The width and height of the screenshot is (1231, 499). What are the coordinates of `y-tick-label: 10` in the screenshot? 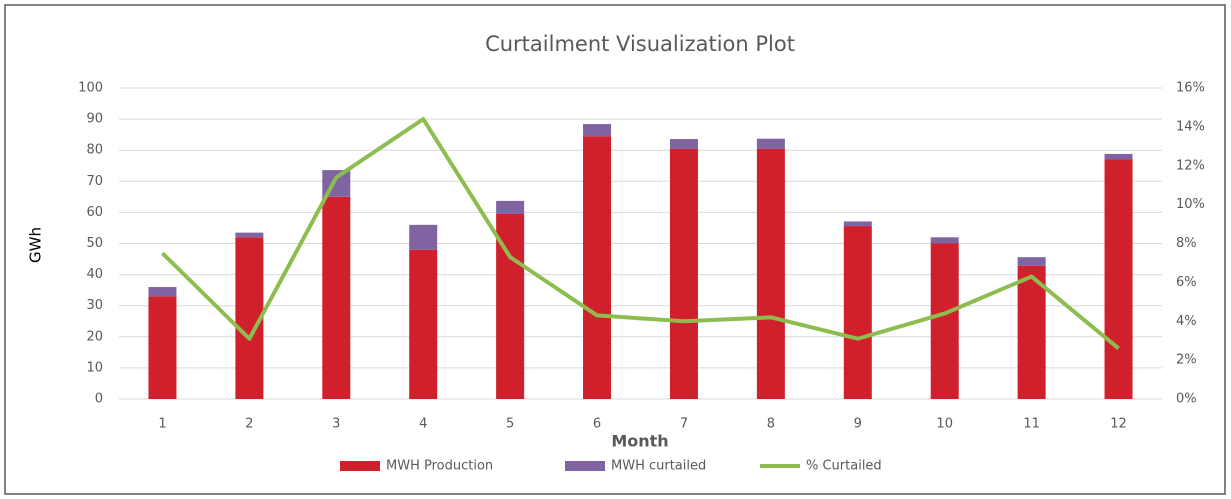 It's located at (94, 367).